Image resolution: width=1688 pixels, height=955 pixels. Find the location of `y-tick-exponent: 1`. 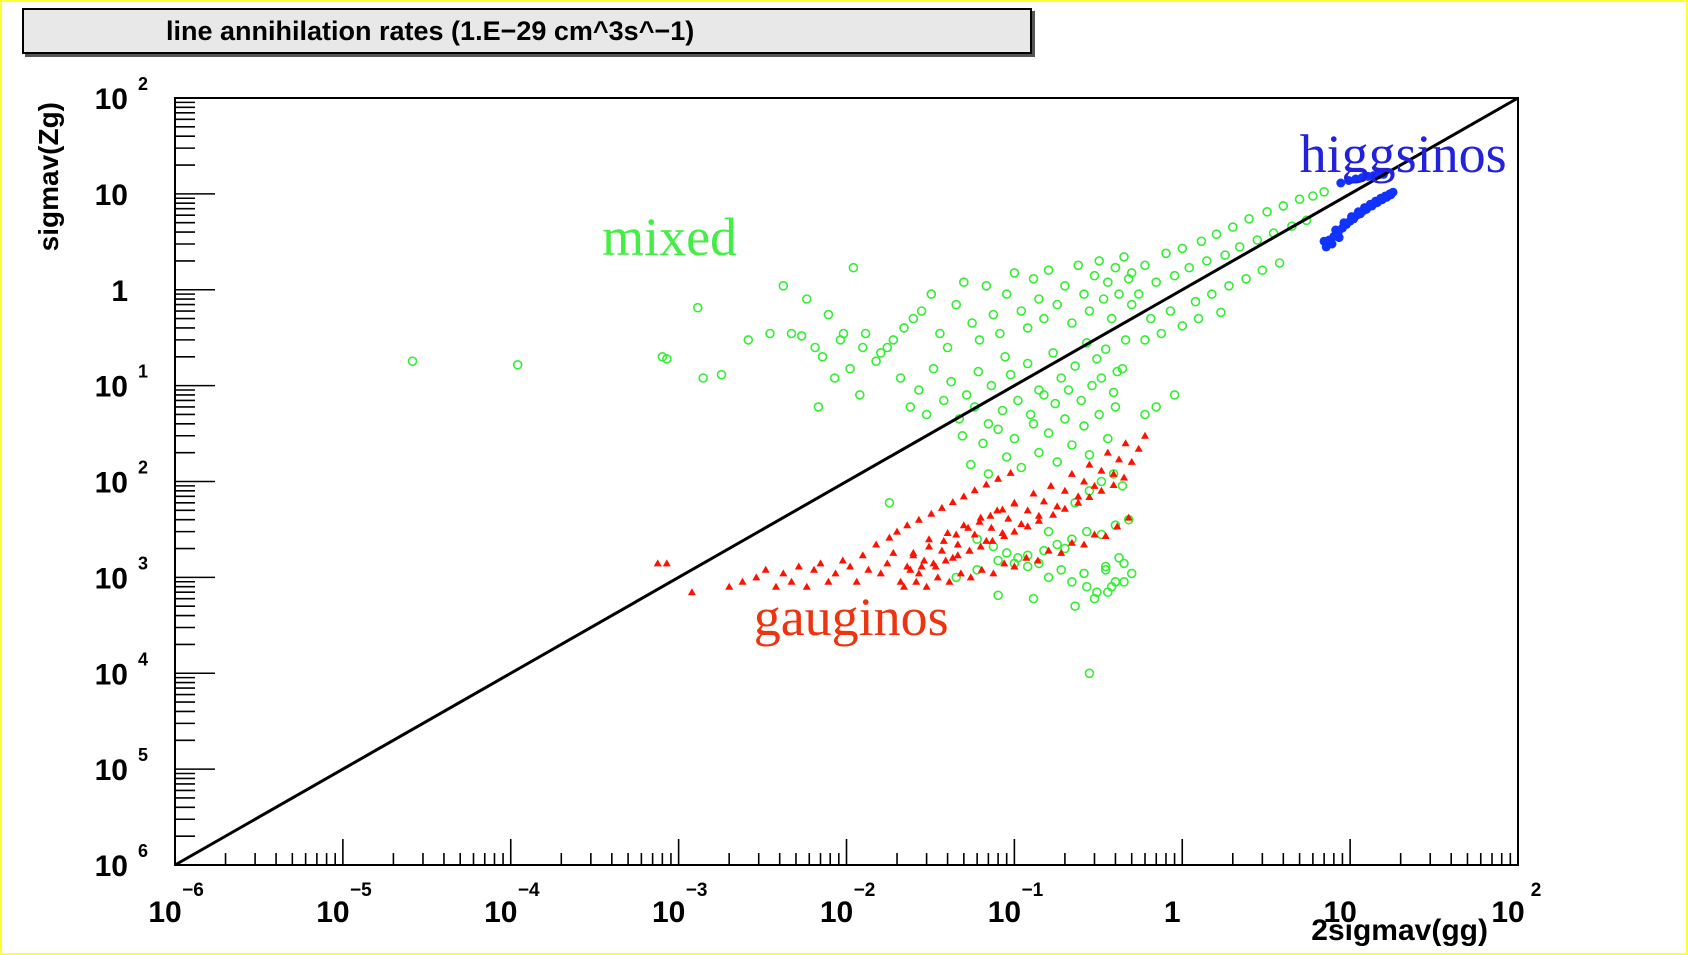

y-tick-exponent: 1 is located at coordinates (143, 372).